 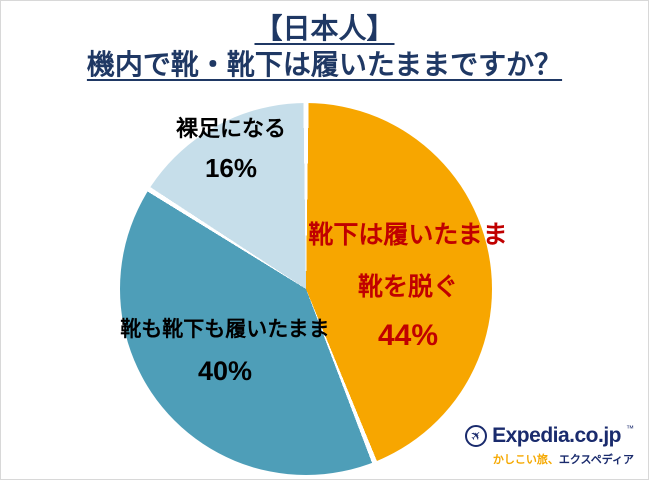 I want to click on expedia-brand-text: Expedia.co.jp, so click(x=556, y=435).